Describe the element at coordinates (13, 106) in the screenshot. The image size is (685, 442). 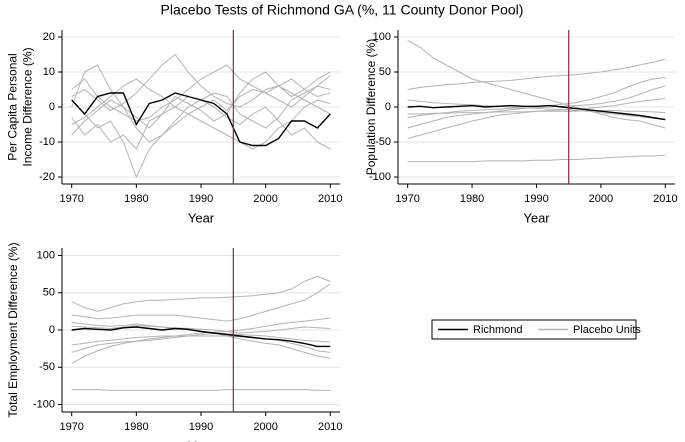
I see `y-axis-label: Per Capita Personal` at that location.